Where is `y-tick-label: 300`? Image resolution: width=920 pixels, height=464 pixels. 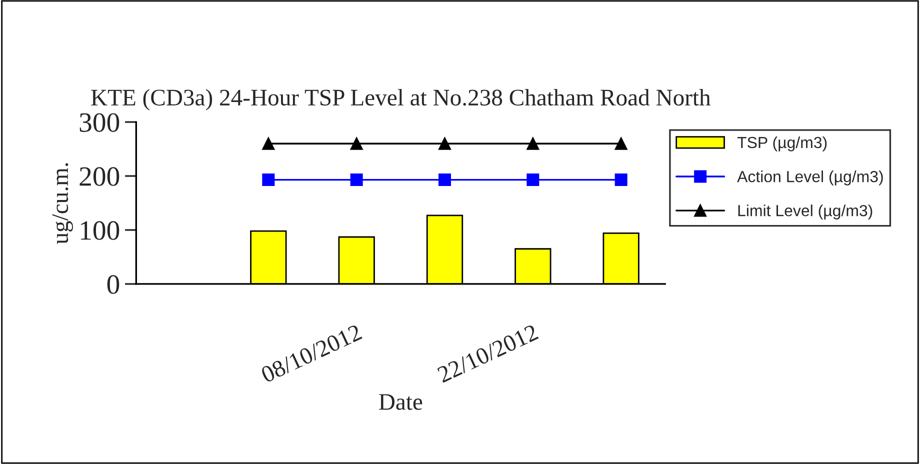
y-tick-label: 300 is located at coordinates (100, 122).